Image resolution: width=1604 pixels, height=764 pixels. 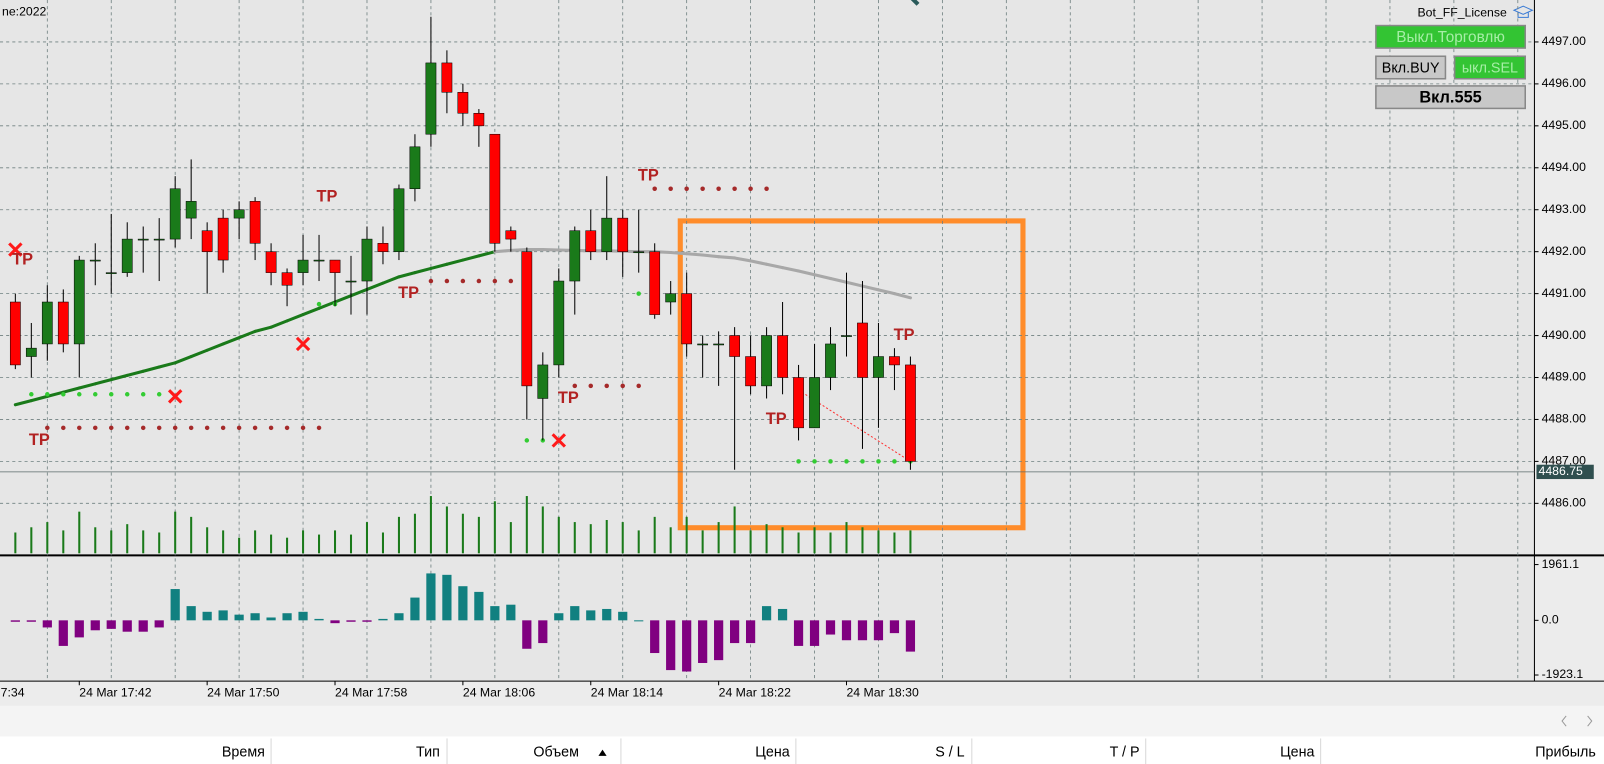 What do you see at coordinates (428, 753) in the screenshot?
I see `column-header: Тип` at bounding box center [428, 753].